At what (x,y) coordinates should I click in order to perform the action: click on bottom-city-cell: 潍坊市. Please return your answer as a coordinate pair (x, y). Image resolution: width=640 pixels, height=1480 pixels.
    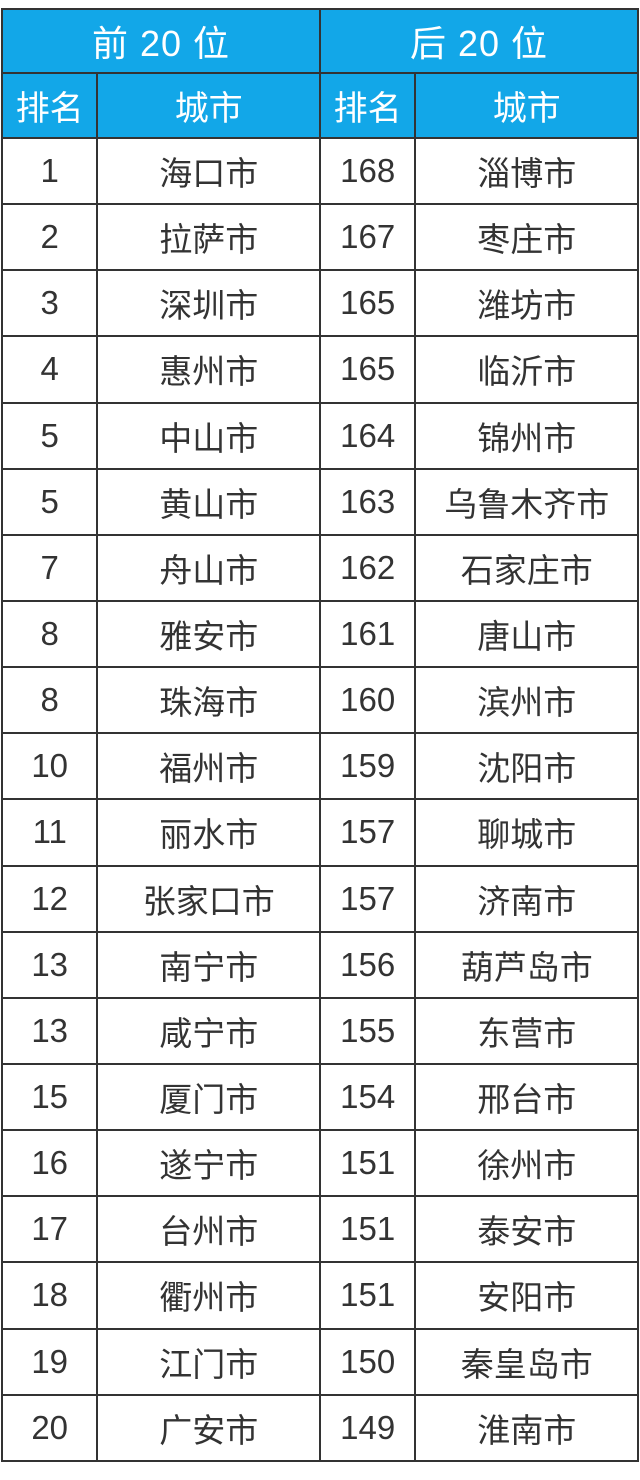
    Looking at the image, I should click on (526, 303).